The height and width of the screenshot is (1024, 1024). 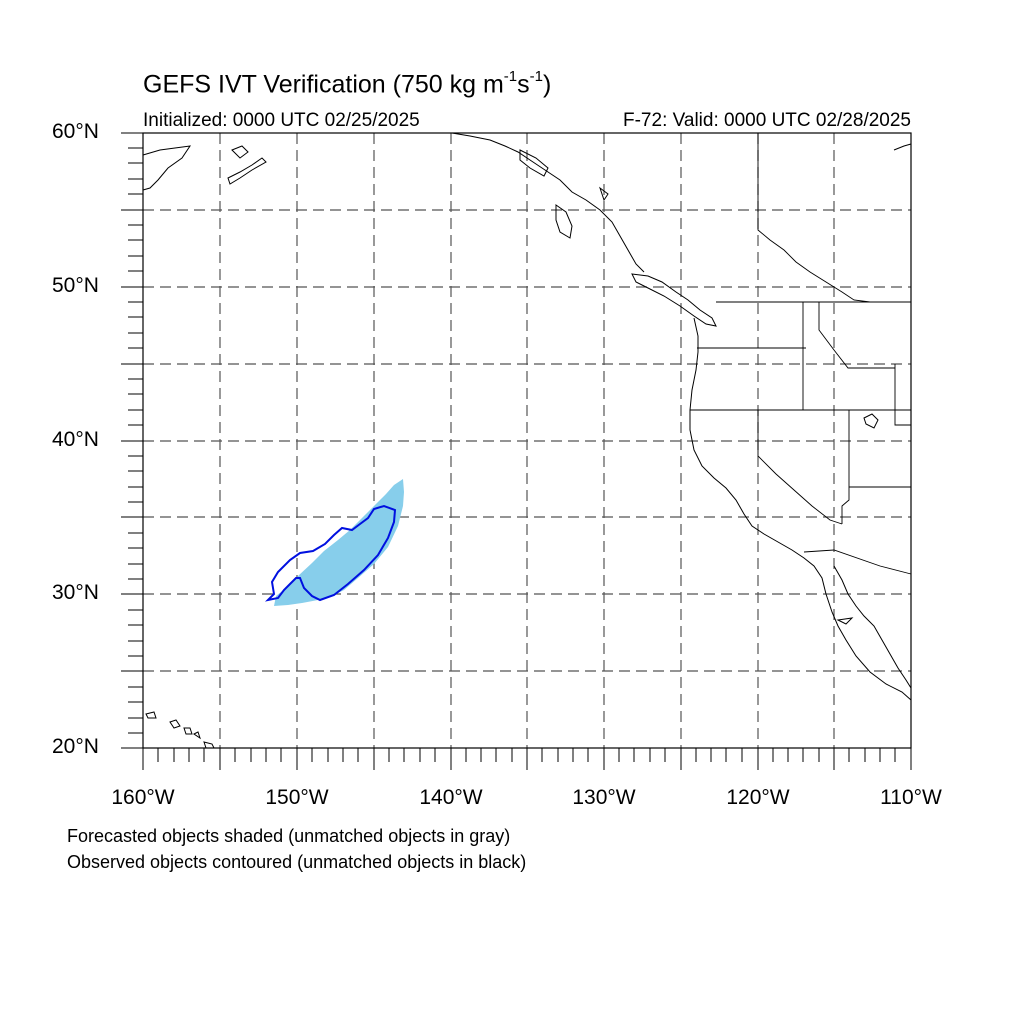 What do you see at coordinates (801, 354) in the screenshot?
I see `borders` at bounding box center [801, 354].